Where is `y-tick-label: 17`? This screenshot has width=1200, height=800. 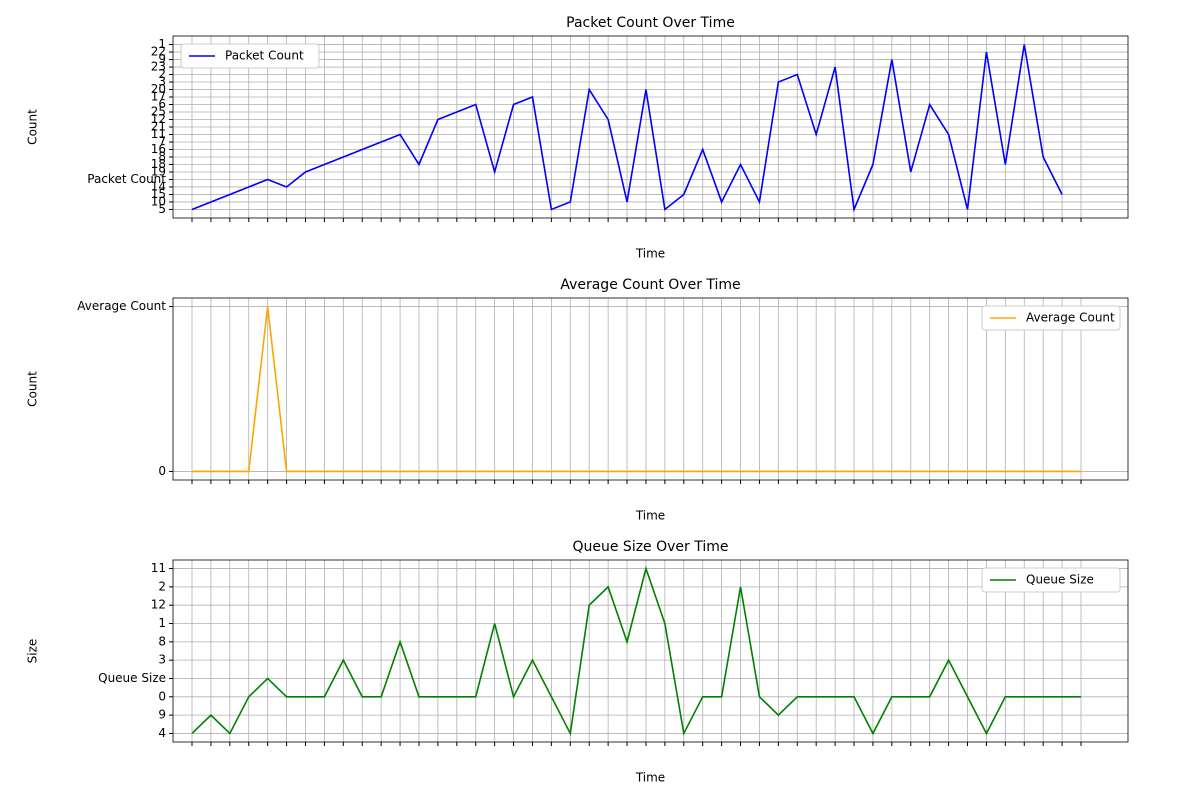
y-tick-label: 17 is located at coordinates (158, 97).